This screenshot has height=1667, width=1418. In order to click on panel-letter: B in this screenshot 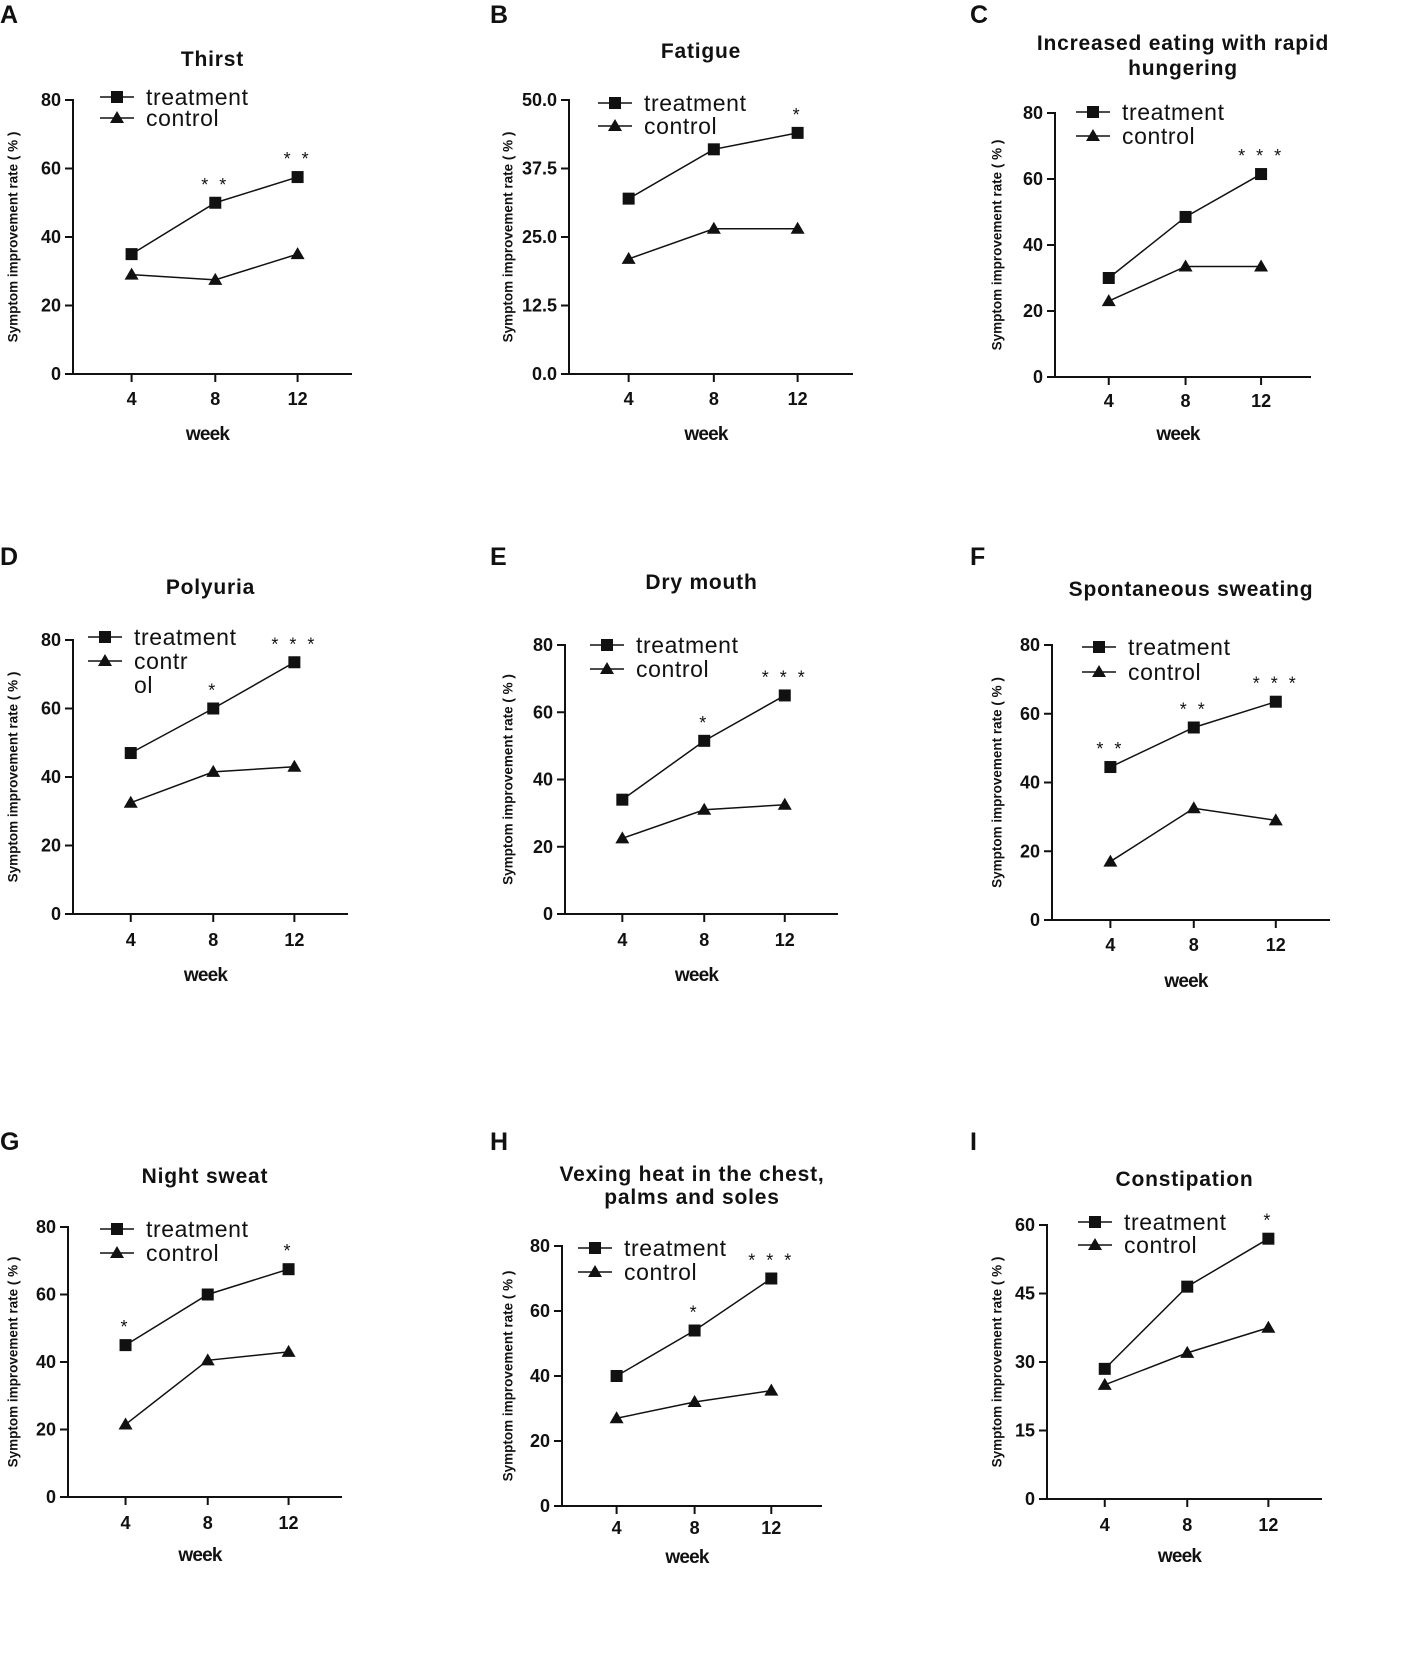, I will do `click(499, 15)`.